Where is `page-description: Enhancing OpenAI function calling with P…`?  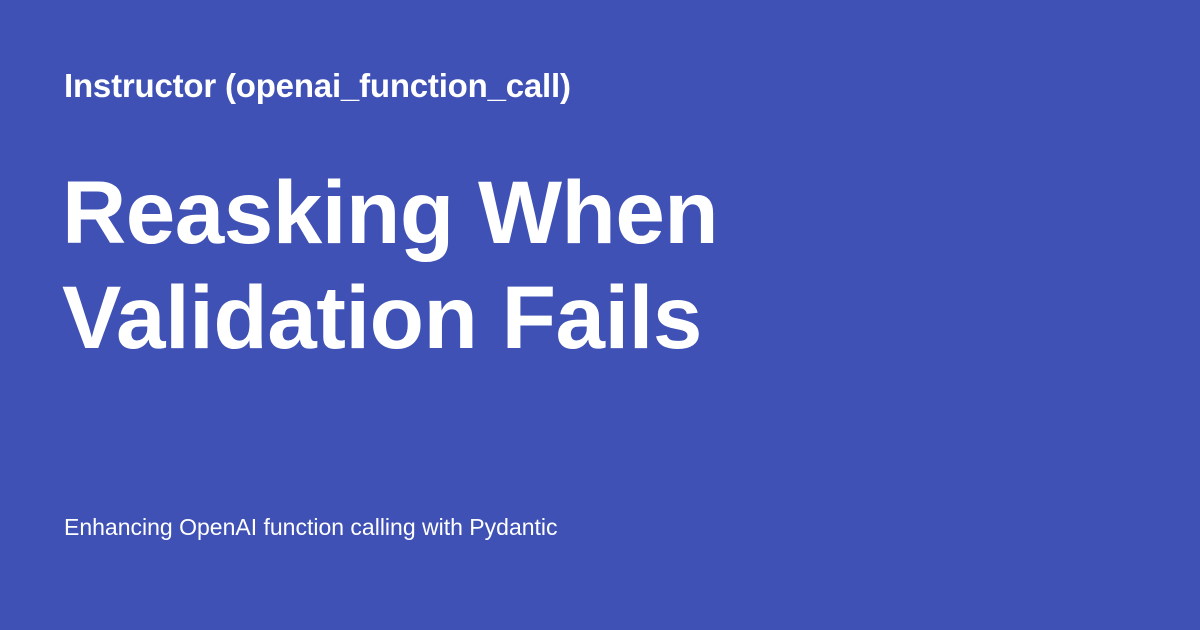
page-description: Enhancing OpenAI function calling with P… is located at coordinates (311, 527).